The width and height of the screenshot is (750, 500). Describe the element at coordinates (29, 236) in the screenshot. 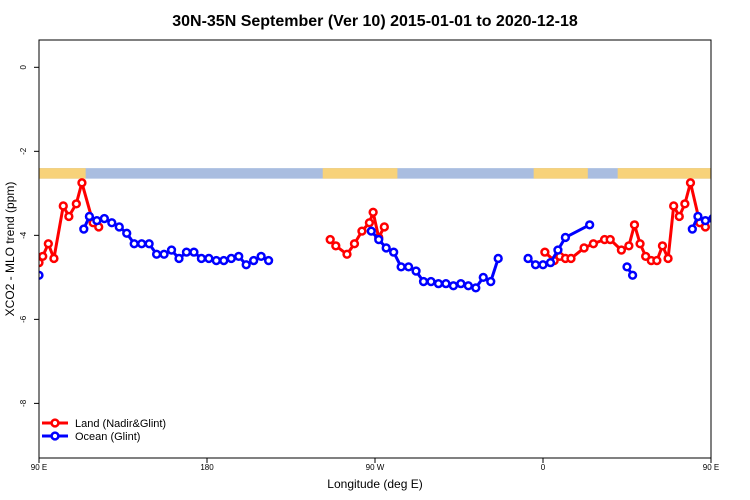

I see `y-axis: 0 -2 -4 -6 -8` at that location.